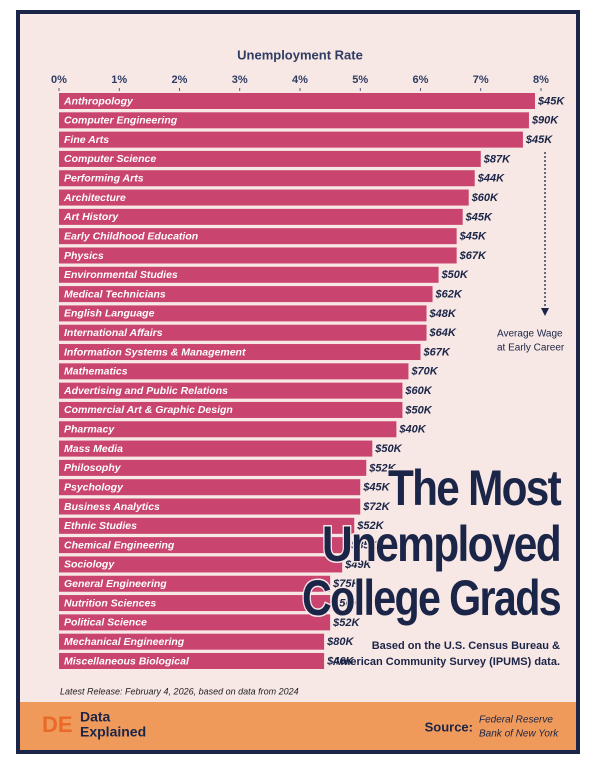 The image size is (600, 758). Describe the element at coordinates (113, 732) in the screenshot. I see `brand-name: Explained` at that location.